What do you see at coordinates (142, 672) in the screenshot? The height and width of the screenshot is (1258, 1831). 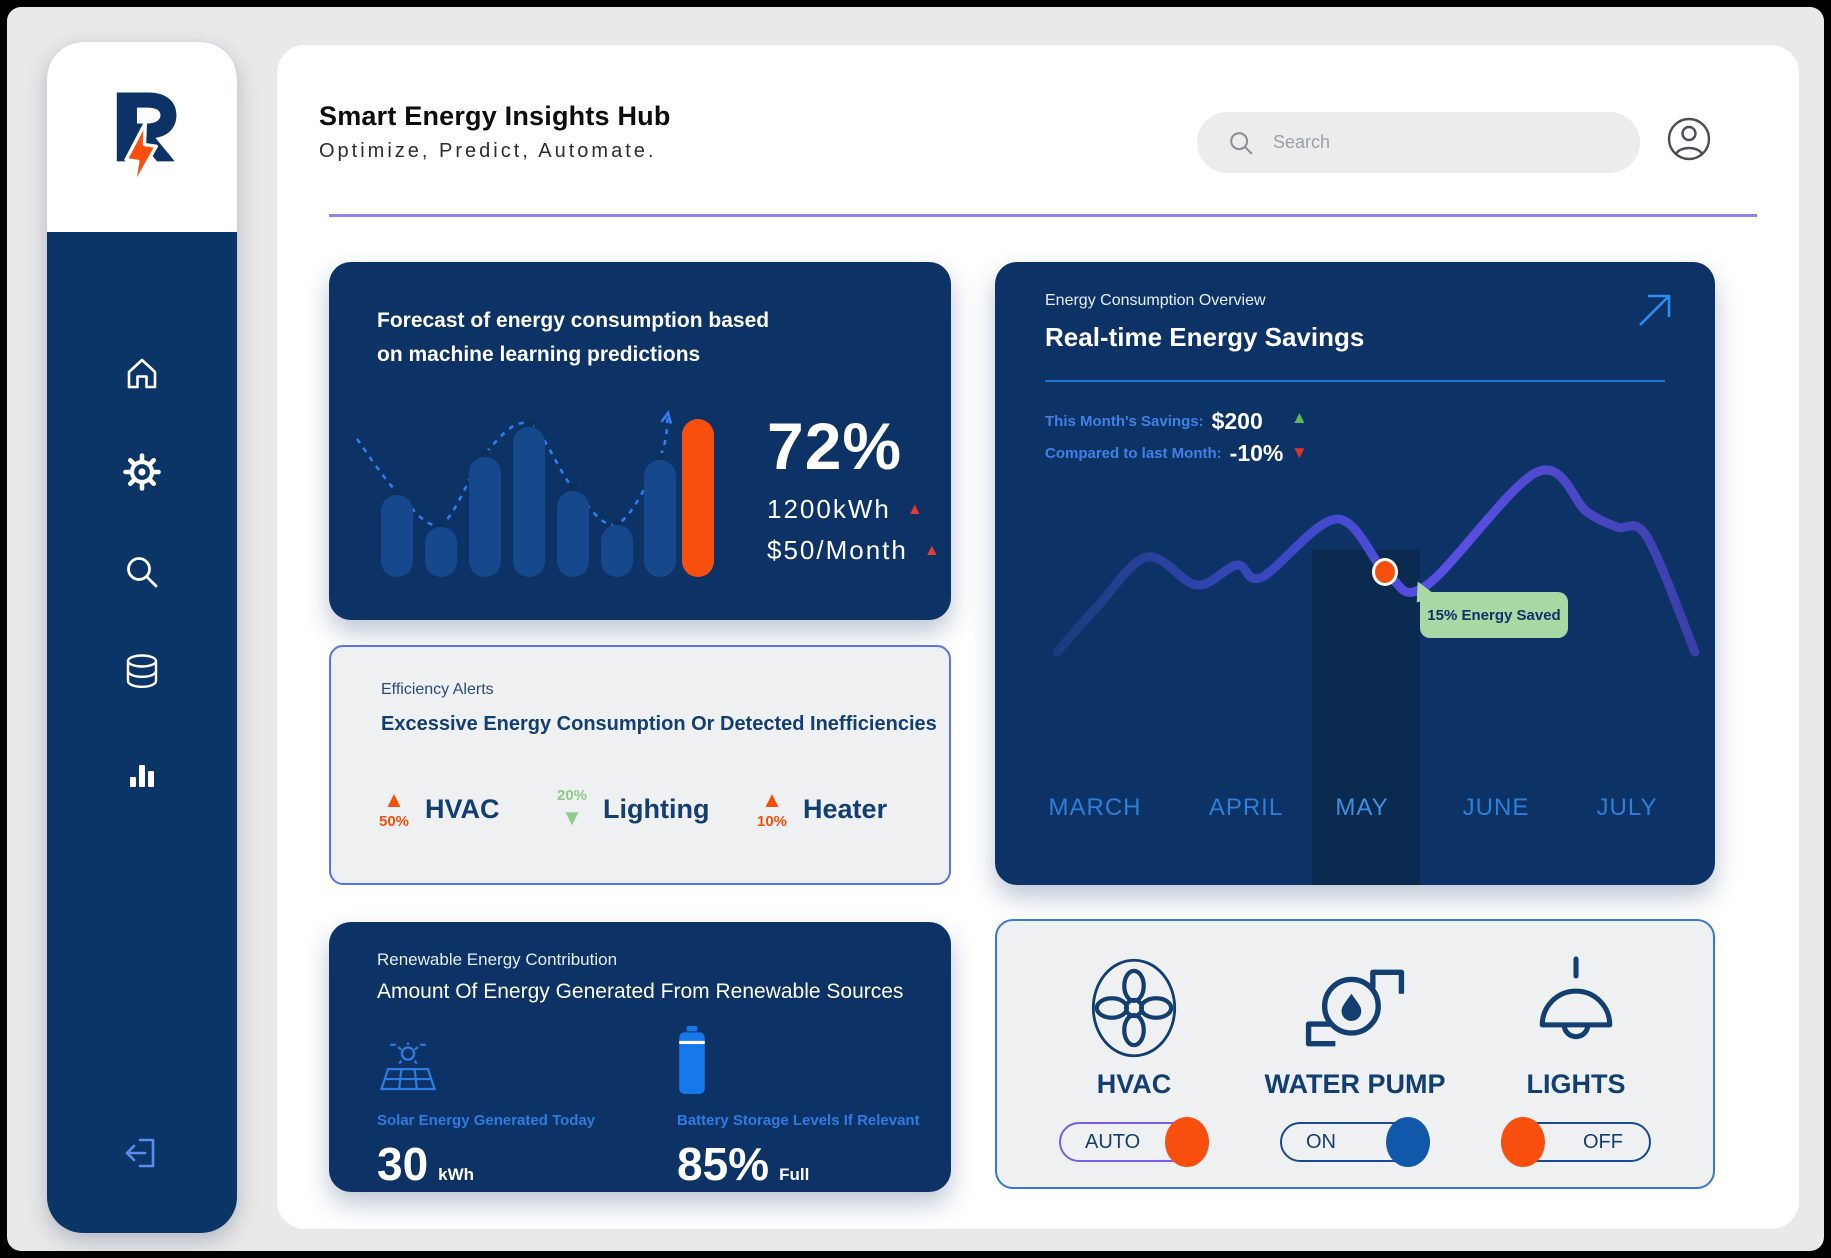 I see `database-icon` at bounding box center [142, 672].